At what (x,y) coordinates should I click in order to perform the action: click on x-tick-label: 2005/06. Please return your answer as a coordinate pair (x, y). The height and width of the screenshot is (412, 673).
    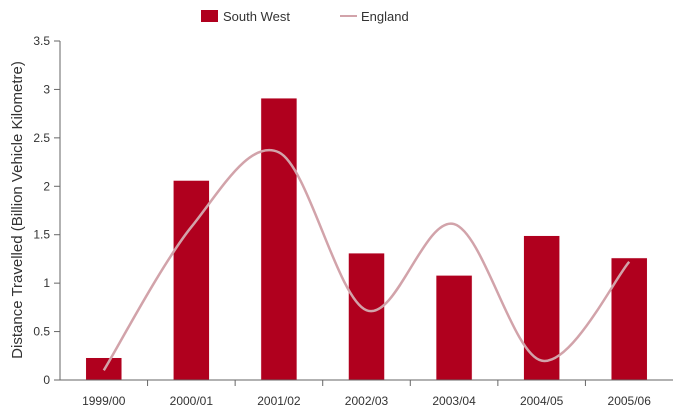
    Looking at the image, I should click on (630, 401).